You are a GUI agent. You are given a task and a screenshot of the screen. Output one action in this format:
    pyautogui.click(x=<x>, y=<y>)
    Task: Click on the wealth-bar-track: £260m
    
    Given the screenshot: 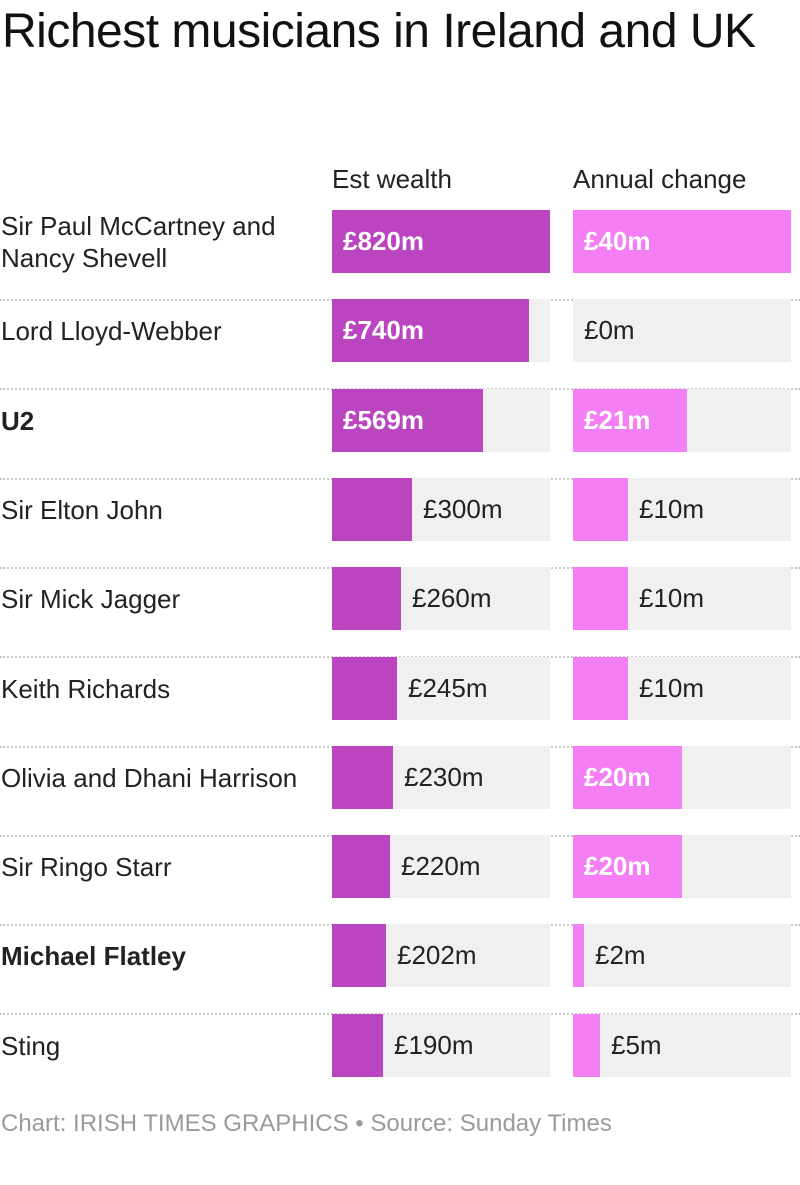 What is the action you would take?
    pyautogui.click(x=441, y=599)
    